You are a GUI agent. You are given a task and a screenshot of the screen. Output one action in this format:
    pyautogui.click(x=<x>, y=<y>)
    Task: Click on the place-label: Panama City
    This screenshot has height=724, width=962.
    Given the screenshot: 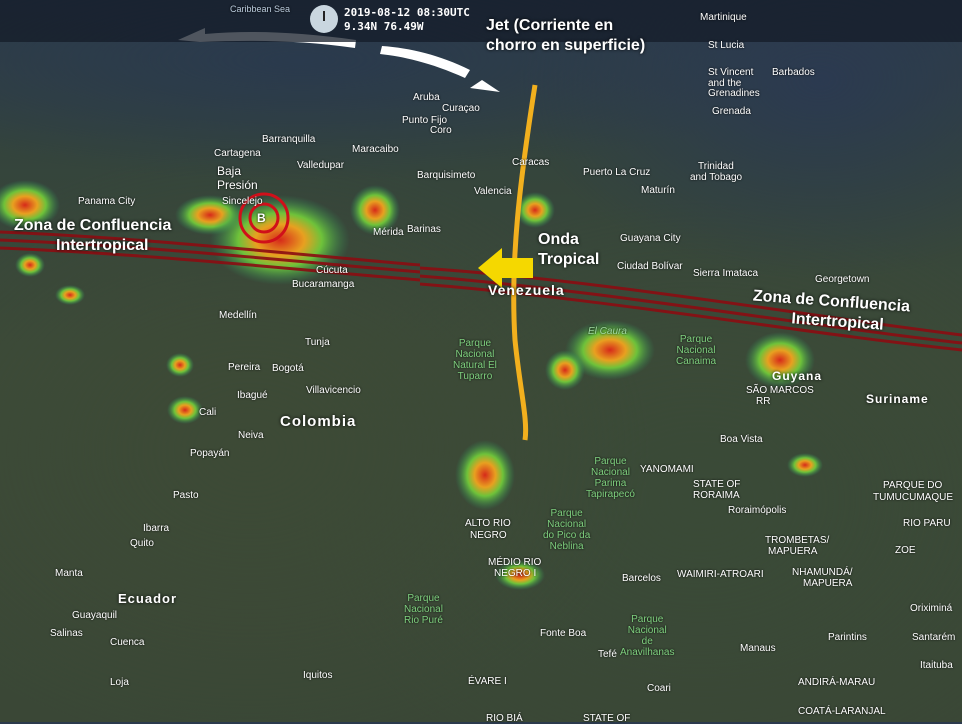 What is the action you would take?
    pyautogui.click(x=107, y=201)
    